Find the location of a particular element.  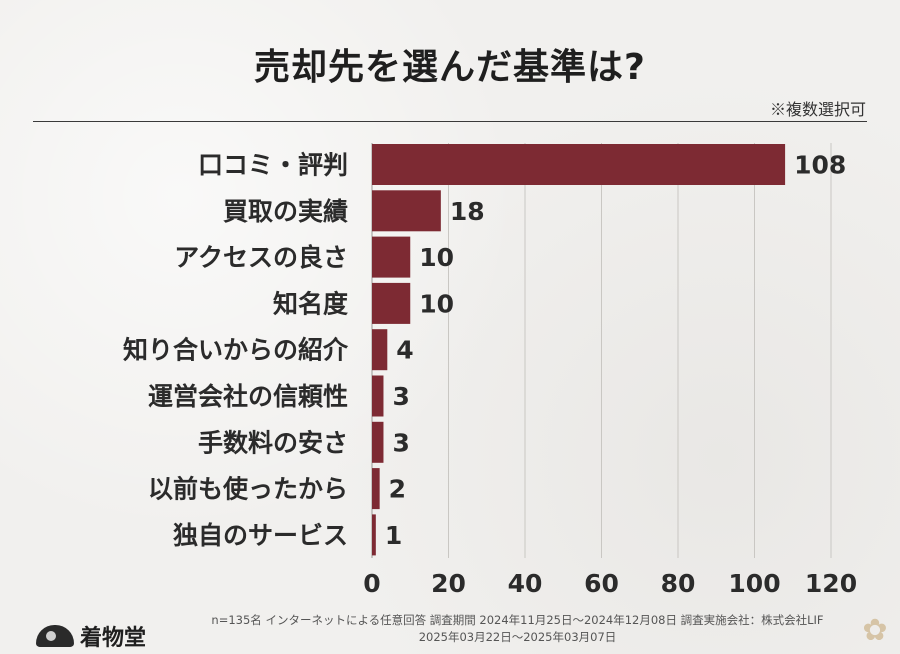

category-label: 運営会社の信頼性 is located at coordinates (248, 396).